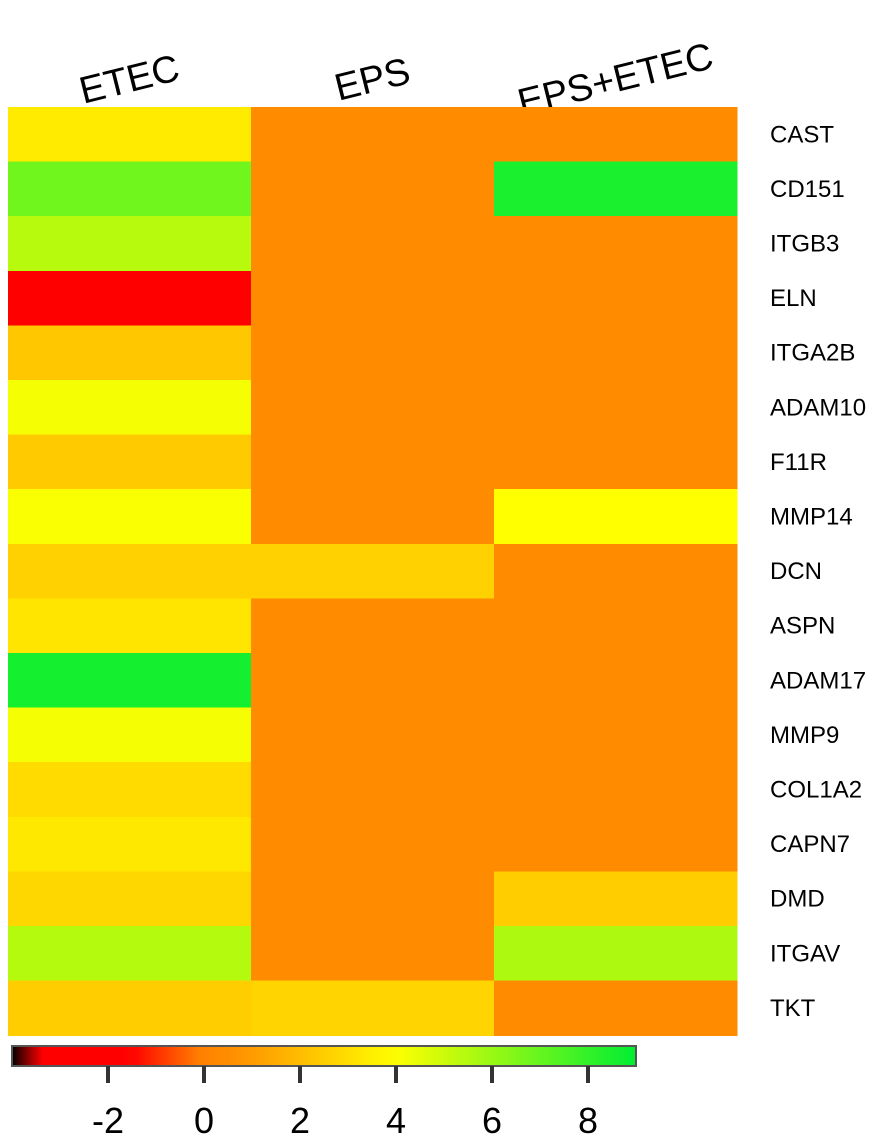  I want to click on heatmap-cell-cast-etec, so click(130, 135).